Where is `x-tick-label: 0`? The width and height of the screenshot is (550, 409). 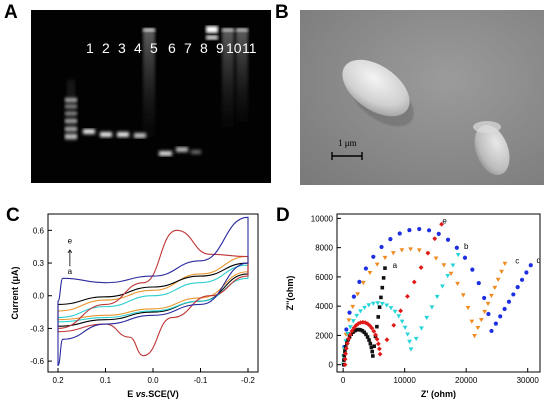 x-tick-label: 0 is located at coordinates (343, 380).